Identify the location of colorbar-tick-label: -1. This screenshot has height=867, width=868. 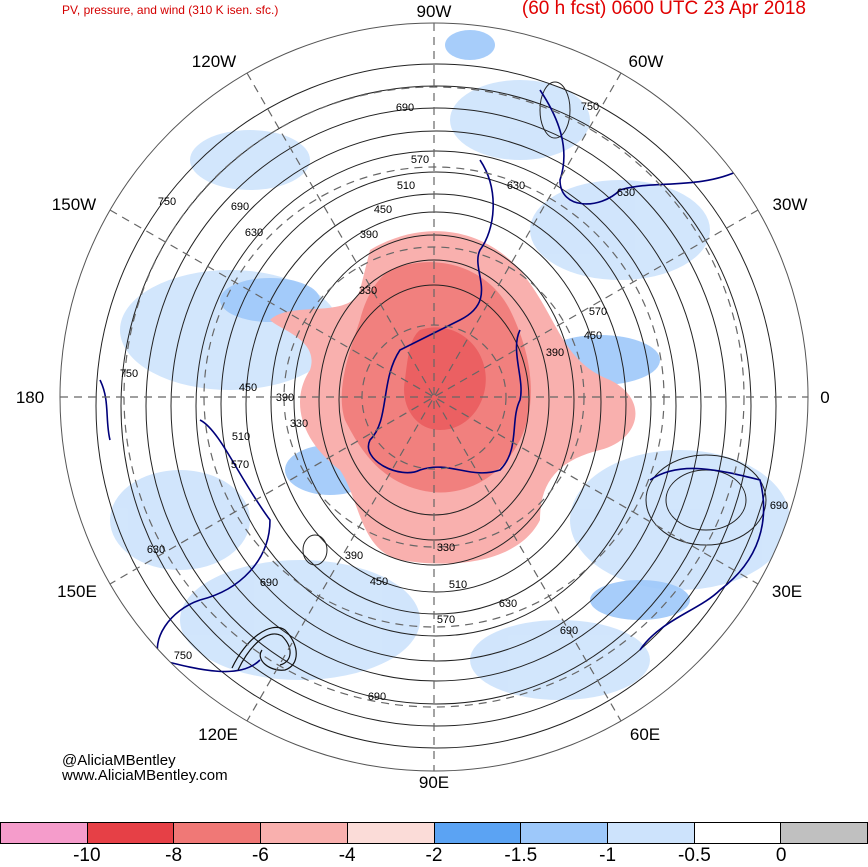
(608, 855).